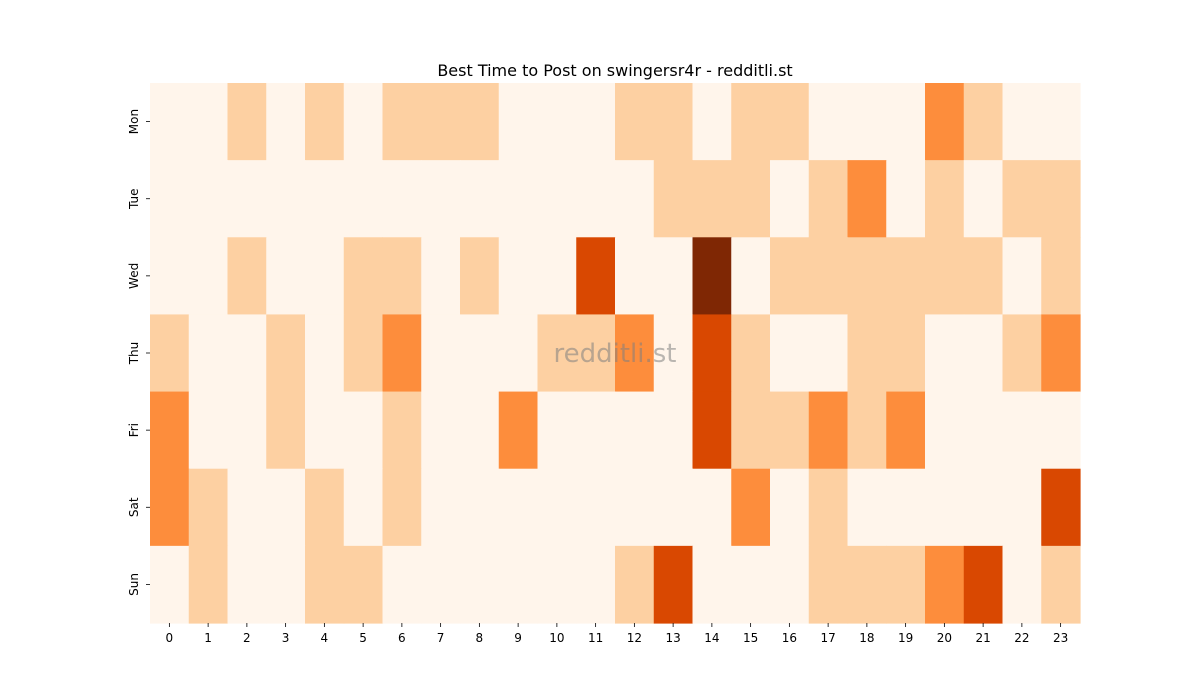 The width and height of the screenshot is (1200, 700). What do you see at coordinates (441, 638) in the screenshot?
I see `x-tick-label: 7` at bounding box center [441, 638].